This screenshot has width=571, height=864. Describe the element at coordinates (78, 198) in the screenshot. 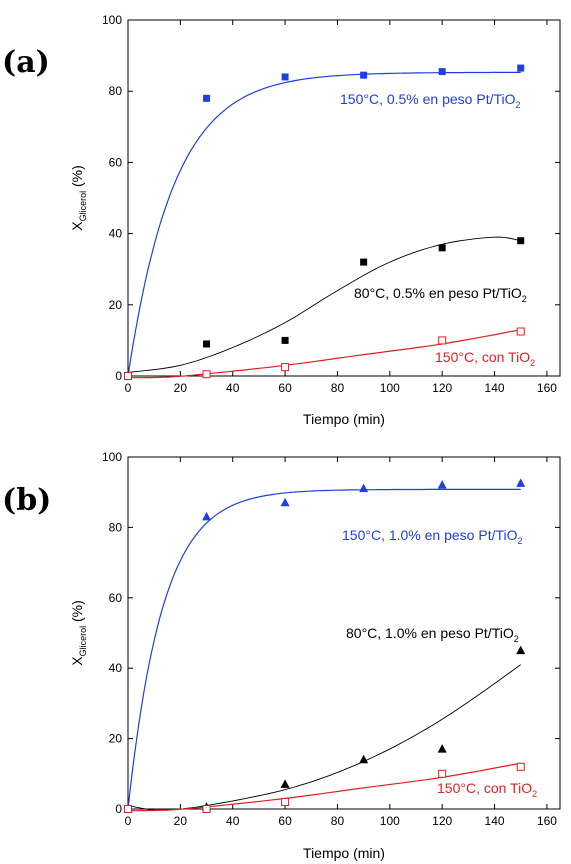

I see `y-axis-title-a: XGlicerol (%)` at that location.